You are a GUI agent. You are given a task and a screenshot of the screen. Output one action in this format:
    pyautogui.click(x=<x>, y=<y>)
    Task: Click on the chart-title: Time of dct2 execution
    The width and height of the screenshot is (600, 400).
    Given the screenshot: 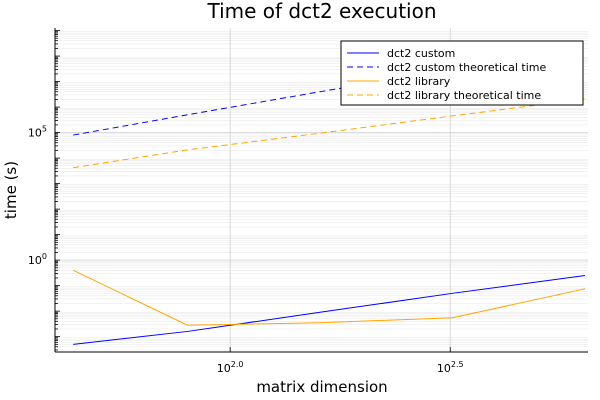 What is the action you would take?
    pyautogui.click(x=321, y=11)
    